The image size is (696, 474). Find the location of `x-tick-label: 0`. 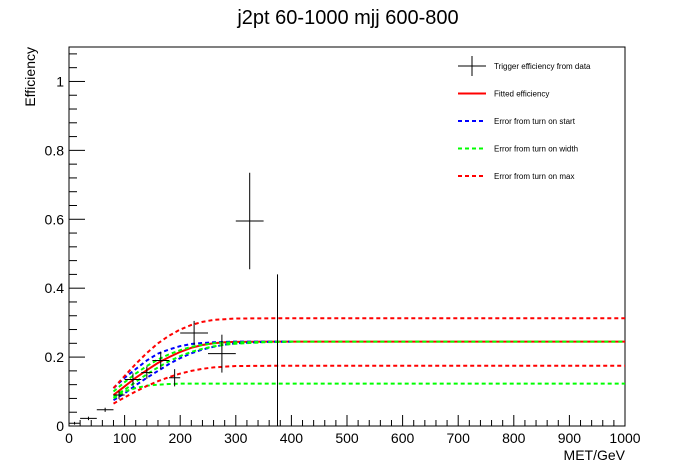

x-tick-label: 0 is located at coordinates (69, 438).